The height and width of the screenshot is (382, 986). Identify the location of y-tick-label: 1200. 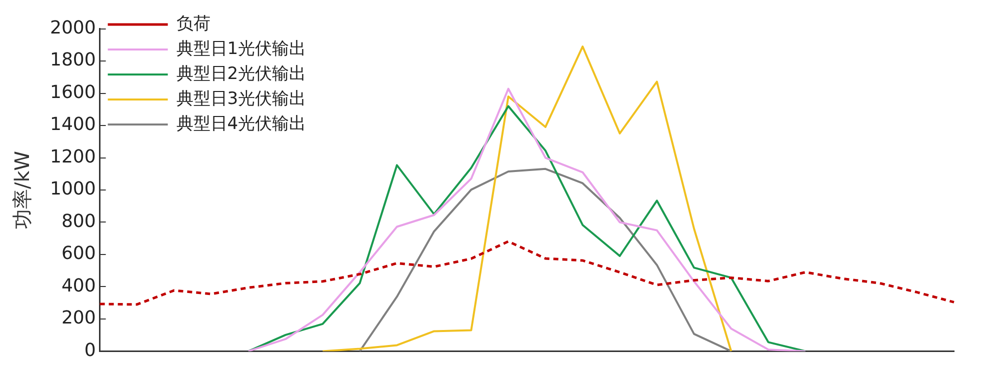
(73, 157).